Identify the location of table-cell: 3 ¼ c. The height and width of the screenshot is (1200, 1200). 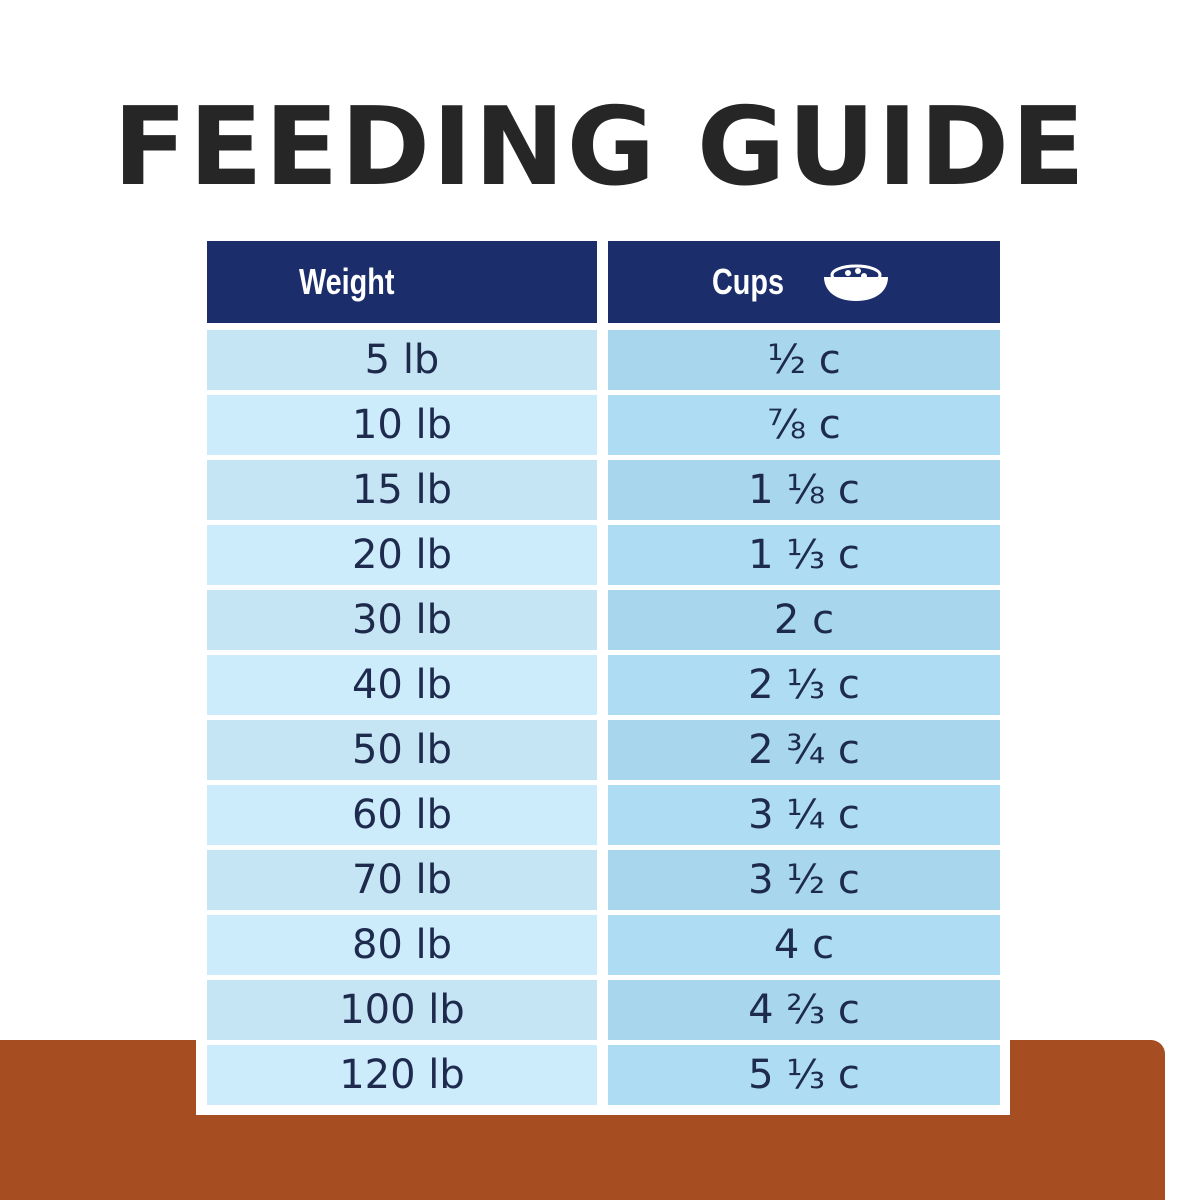
(804, 815).